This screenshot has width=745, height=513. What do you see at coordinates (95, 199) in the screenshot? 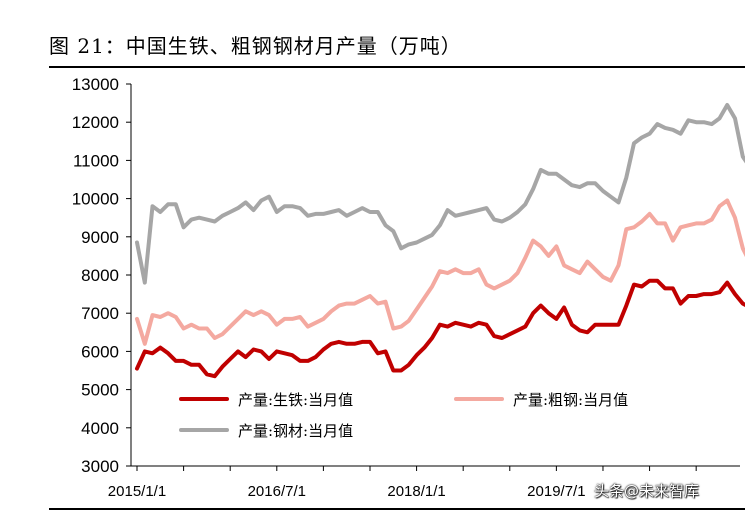
I see `y-tick-label: 10000` at bounding box center [95, 199].